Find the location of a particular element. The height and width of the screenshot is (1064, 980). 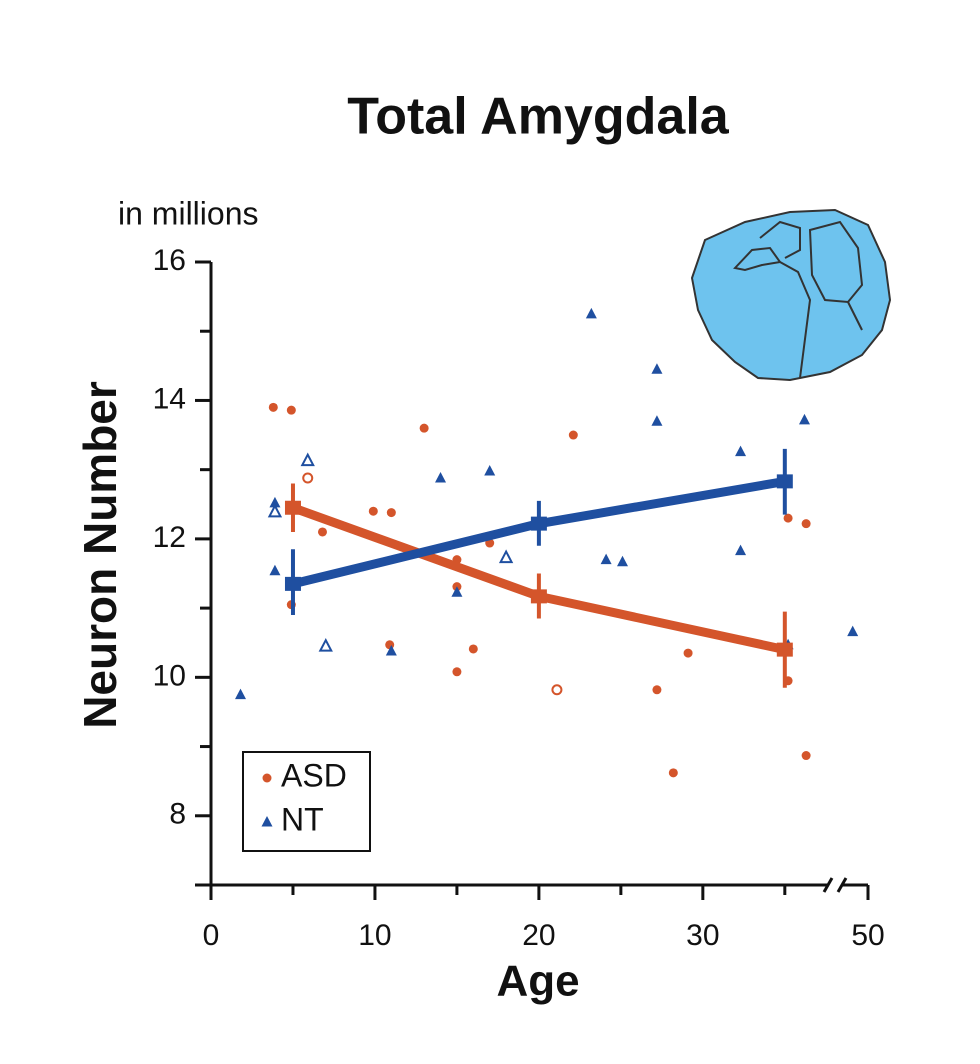

x-tick-label: 0 is located at coordinates (211, 935).